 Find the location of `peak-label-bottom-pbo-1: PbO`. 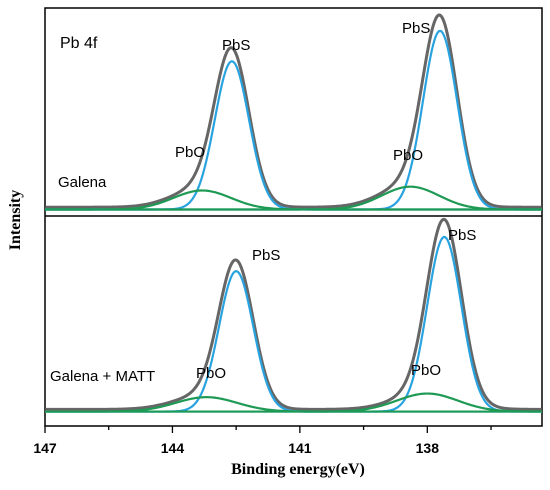

peak-label-bottom-pbo-1: PbO is located at coordinates (211, 373).